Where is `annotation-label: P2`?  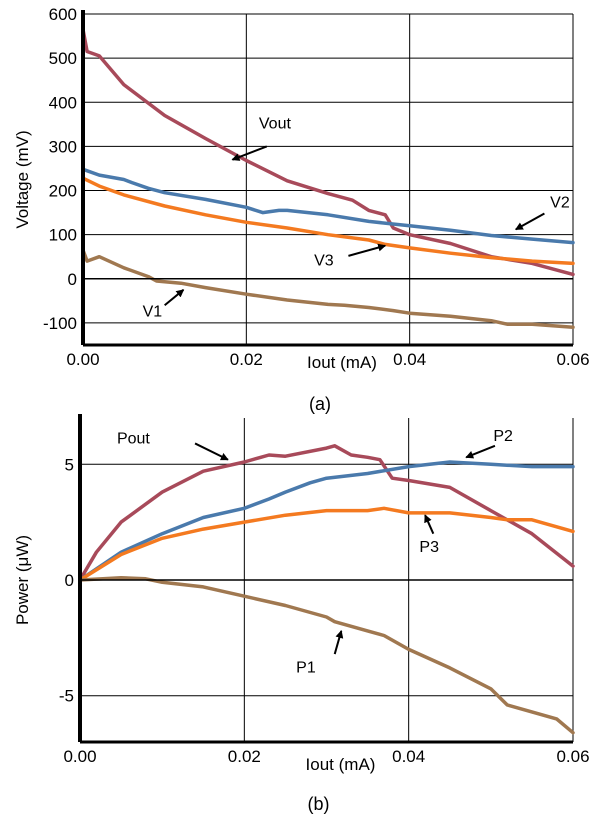
annotation-label: P2 is located at coordinates (503, 436).